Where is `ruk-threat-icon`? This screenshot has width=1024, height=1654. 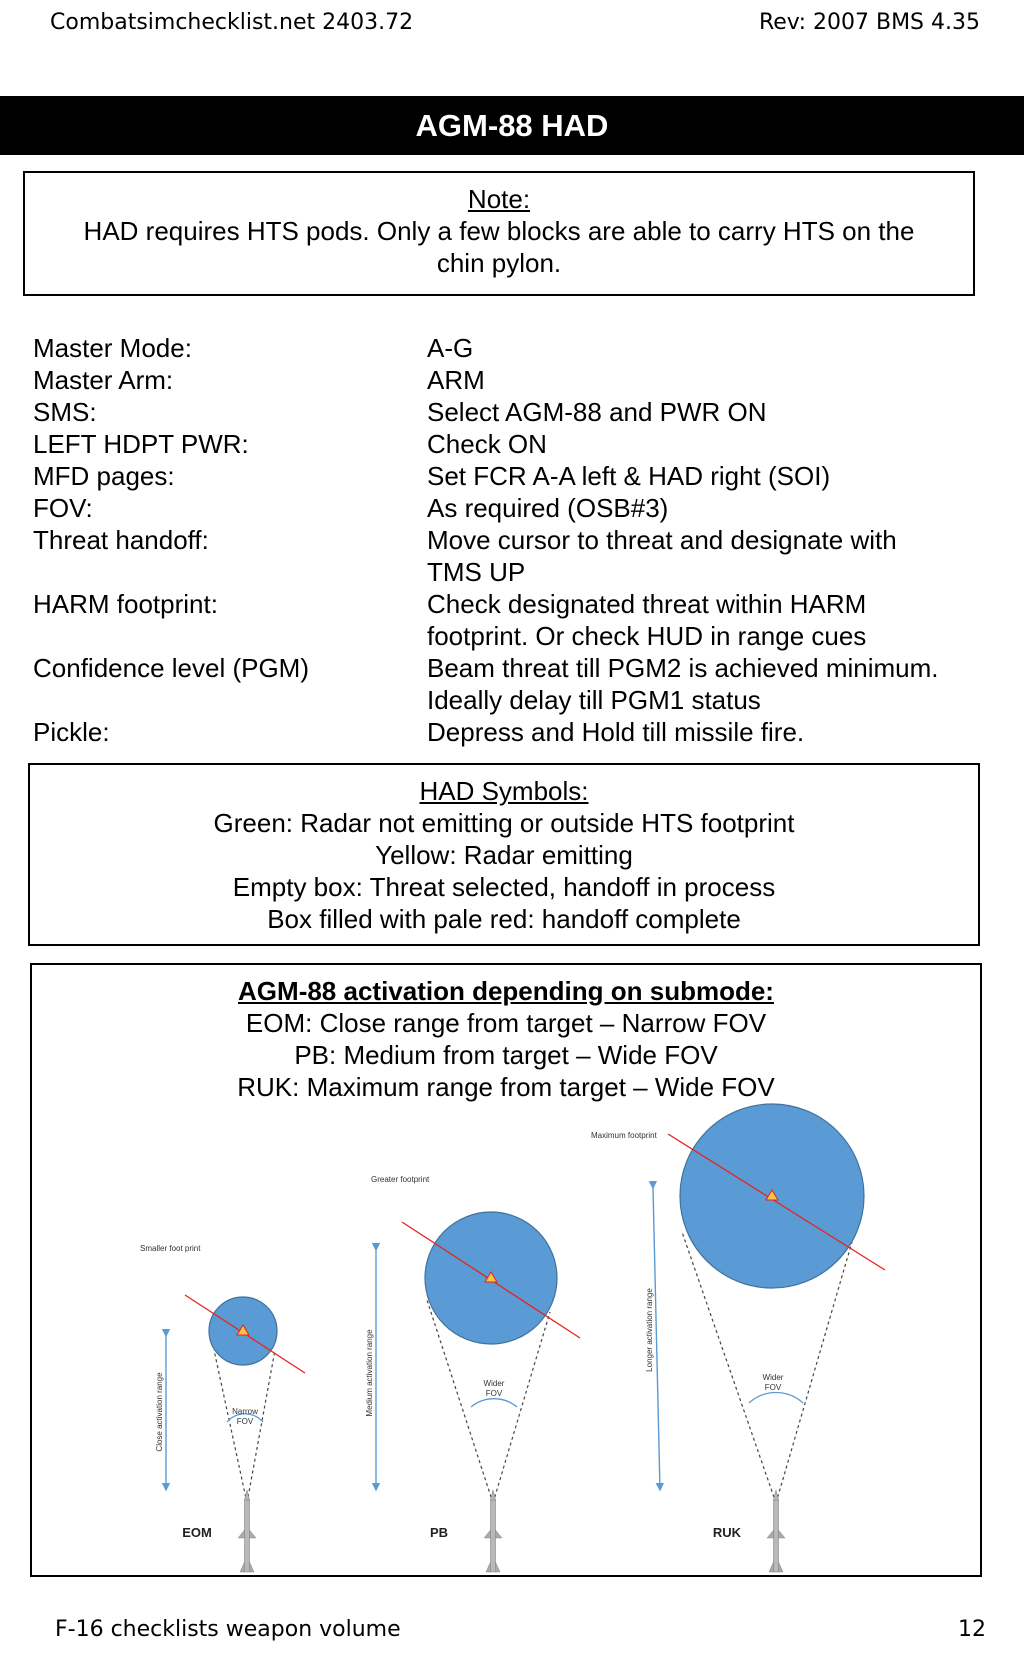
ruk-threat-icon is located at coordinates (772, 1195).